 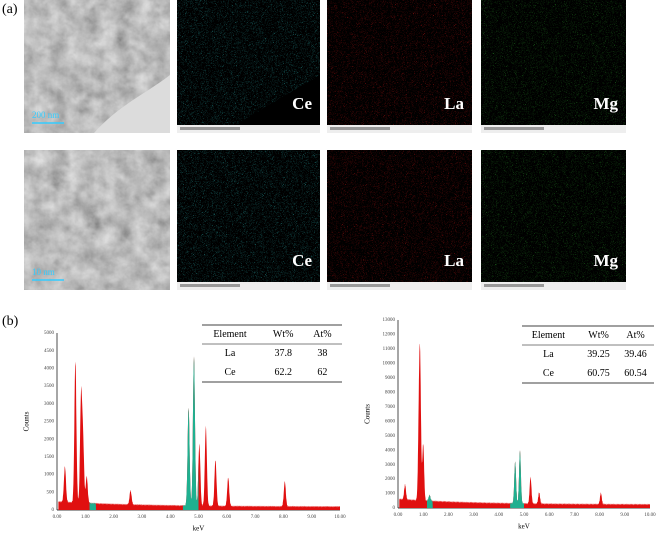 I want to click on panel-label: (a), so click(x=10, y=9).